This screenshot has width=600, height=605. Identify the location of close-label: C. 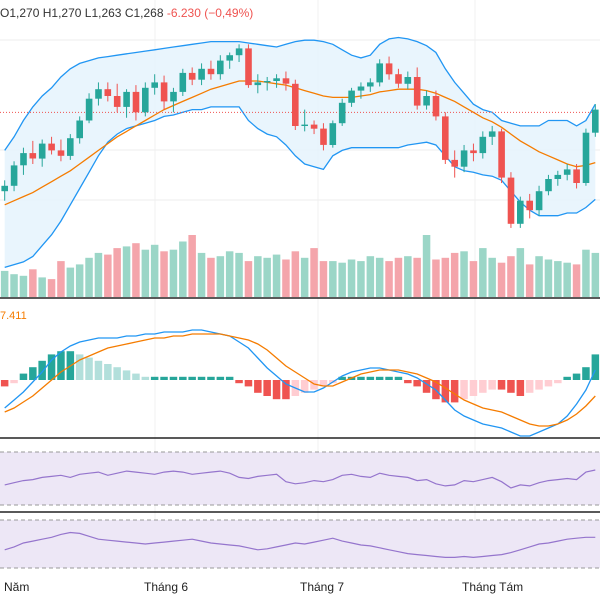
(129, 13).